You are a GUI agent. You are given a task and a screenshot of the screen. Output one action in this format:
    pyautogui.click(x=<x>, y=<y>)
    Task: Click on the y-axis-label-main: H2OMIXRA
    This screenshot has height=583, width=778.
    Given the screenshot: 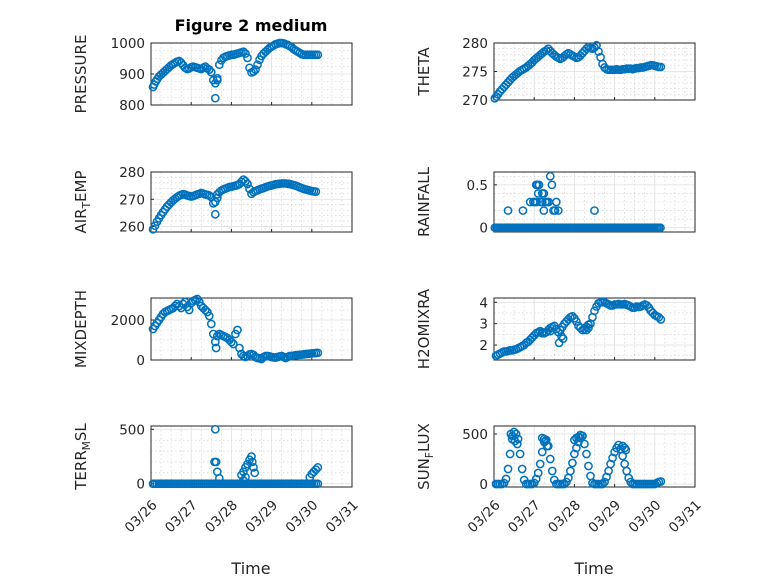 What is the action you would take?
    pyautogui.click(x=424, y=328)
    